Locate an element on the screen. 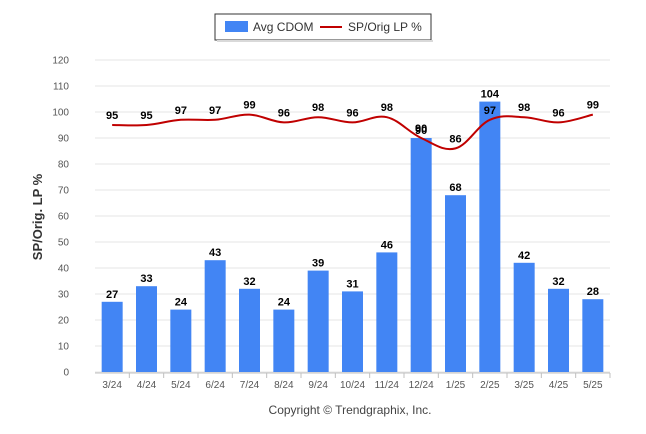 This screenshot has height=434, width=646. x-tick-label: 4/25 is located at coordinates (559, 385).